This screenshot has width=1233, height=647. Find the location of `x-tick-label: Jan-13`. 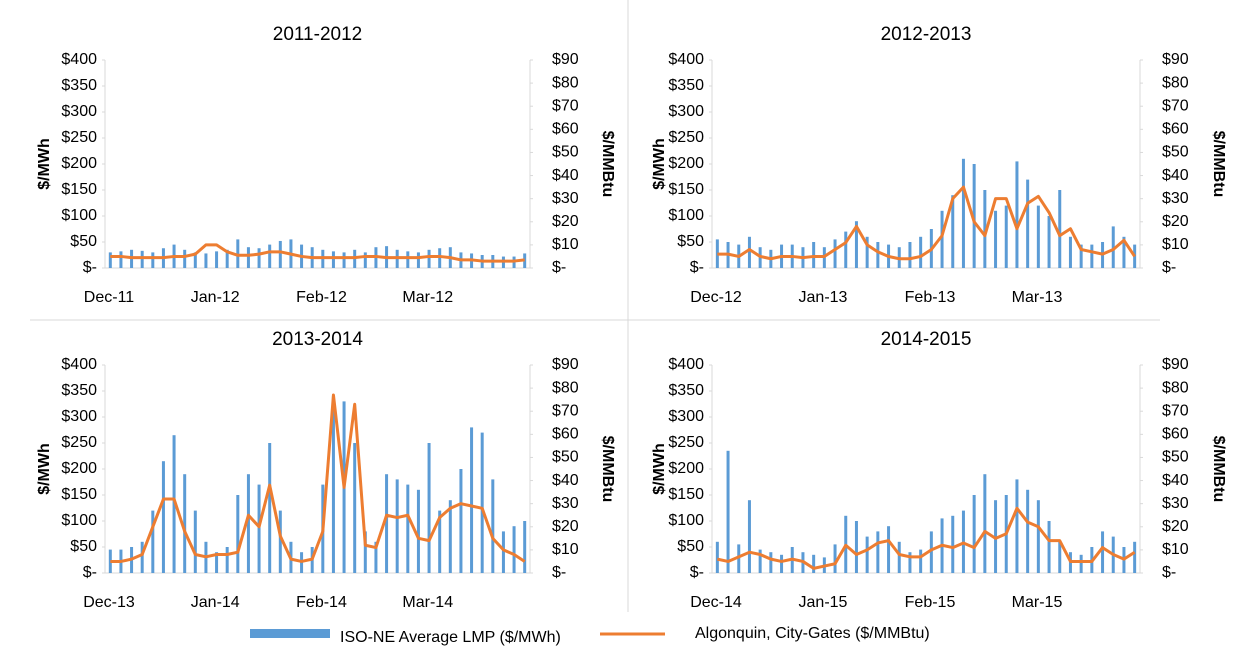

x-tick-label: Jan-13 is located at coordinates (823, 297).